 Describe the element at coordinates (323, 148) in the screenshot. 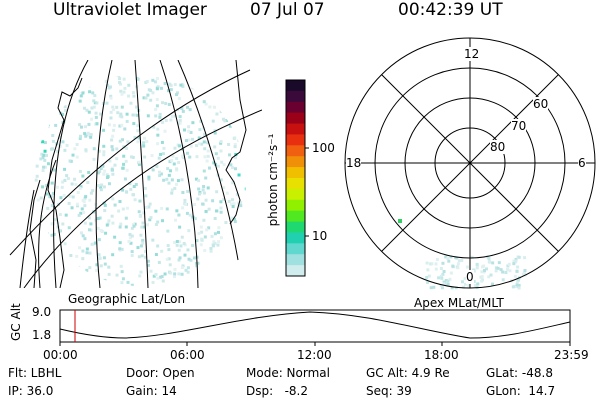

I see `colorbar-tick-100: 100` at that location.